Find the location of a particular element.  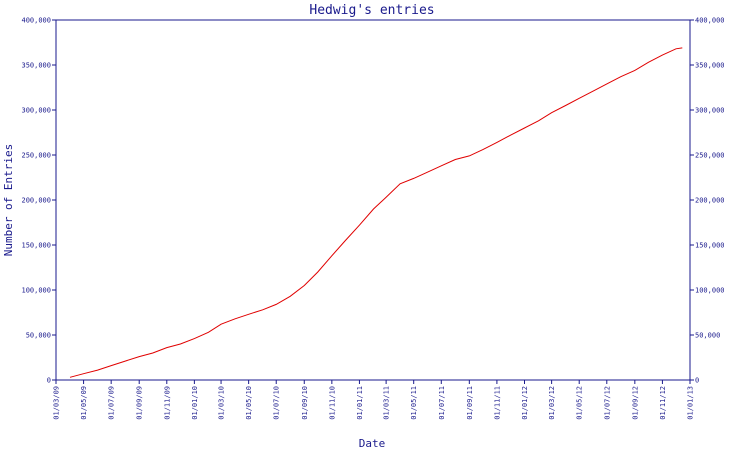

y-tick-label-right: 50,000 is located at coordinates (707, 336).